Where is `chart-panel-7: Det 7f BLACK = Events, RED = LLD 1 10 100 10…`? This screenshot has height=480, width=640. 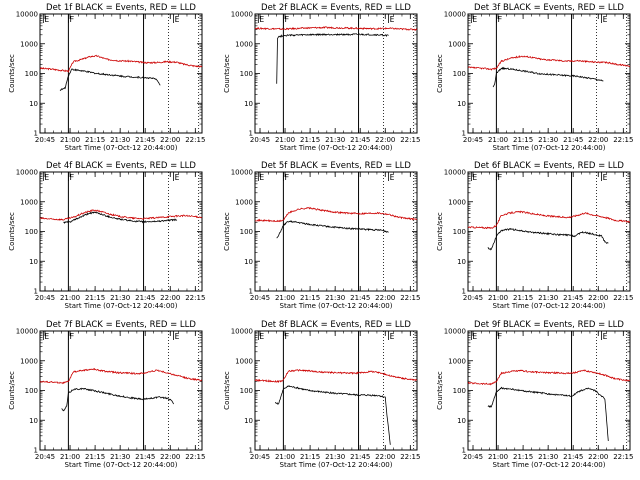
chart-panel-7: Det 7f BLACK = Events, RED = LLD 1 10 100 10… is located at coordinates (106, 394).